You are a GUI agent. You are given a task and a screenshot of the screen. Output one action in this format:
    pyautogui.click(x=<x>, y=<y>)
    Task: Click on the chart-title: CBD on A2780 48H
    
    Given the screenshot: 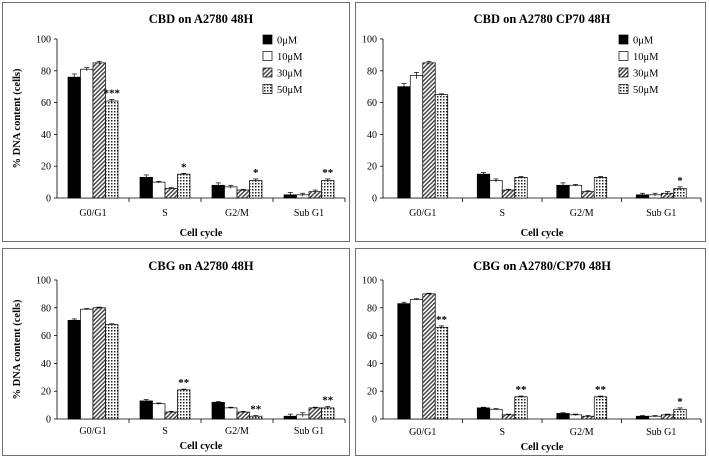 What is the action you would take?
    pyautogui.click(x=201, y=19)
    